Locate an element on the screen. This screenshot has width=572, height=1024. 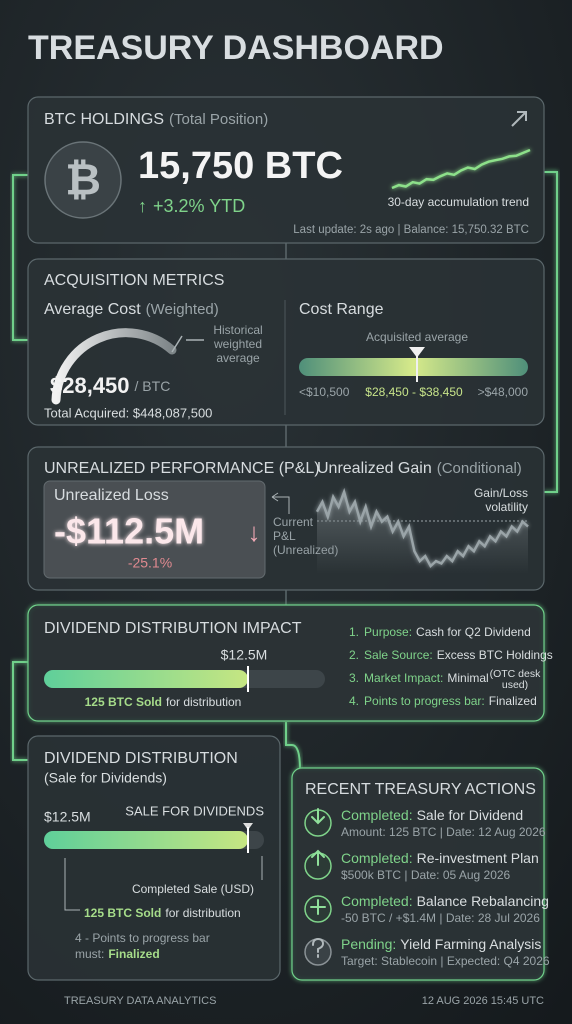
range-marker-label: Acquisited average is located at coordinates (417, 337).